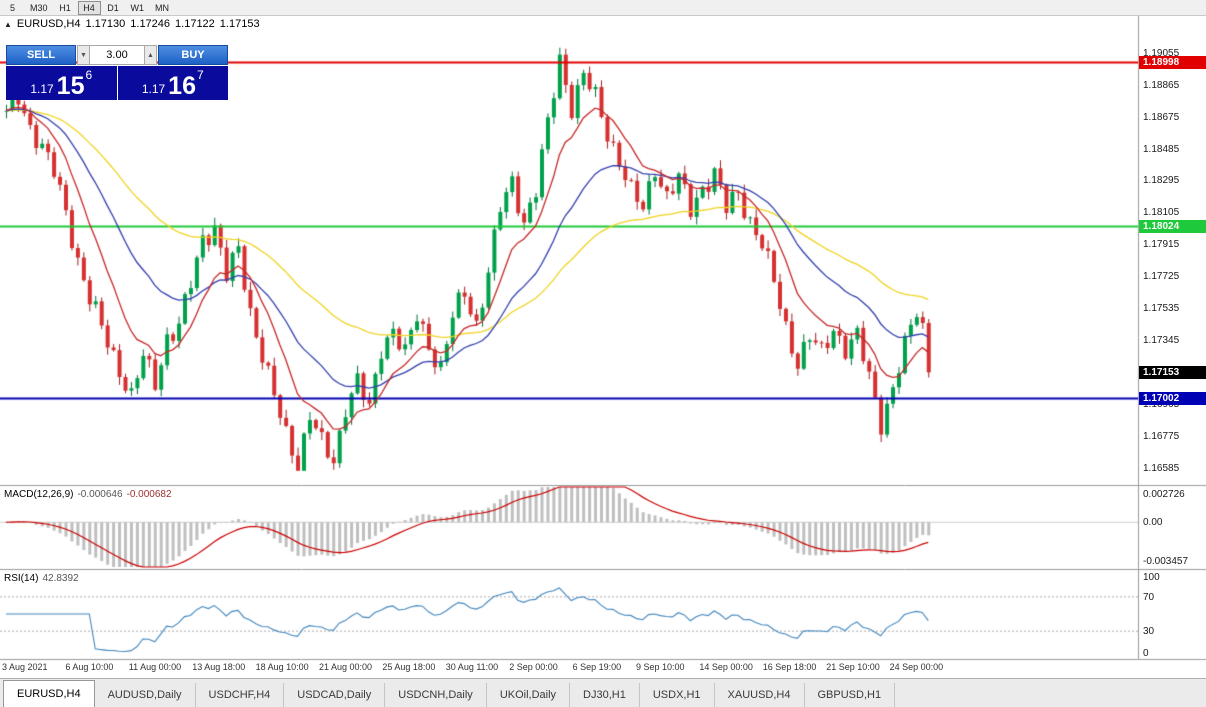  What do you see at coordinates (1161, 213) in the screenshot?
I see `price-axis-label: 1.18105` at bounding box center [1161, 213].